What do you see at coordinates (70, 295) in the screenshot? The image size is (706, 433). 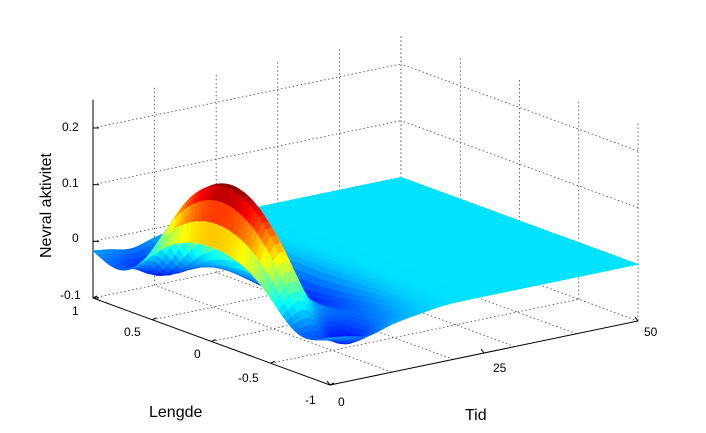 I see `z-tick-label: -0.1` at bounding box center [70, 295].